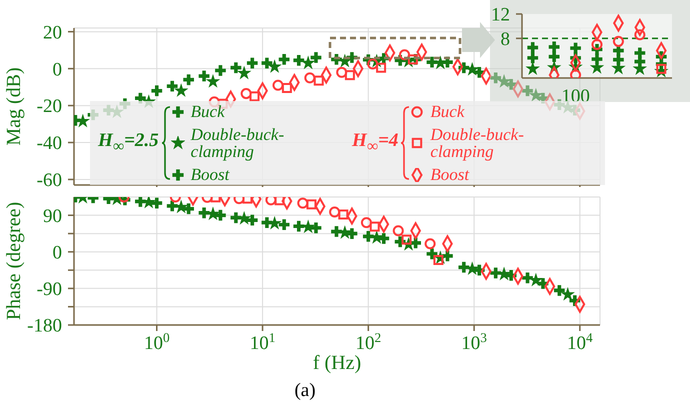 The image size is (690, 410). What do you see at coordinates (375, 143) in the screenshot?
I see `annotation: H$_{∞}$=4` at bounding box center [375, 143].